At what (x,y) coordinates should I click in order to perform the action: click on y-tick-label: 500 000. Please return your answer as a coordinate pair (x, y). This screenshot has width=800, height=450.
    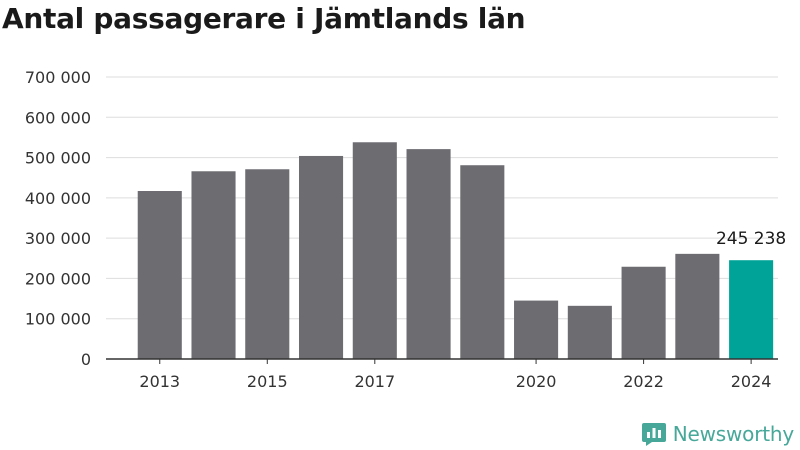
    Looking at the image, I should click on (58, 158).